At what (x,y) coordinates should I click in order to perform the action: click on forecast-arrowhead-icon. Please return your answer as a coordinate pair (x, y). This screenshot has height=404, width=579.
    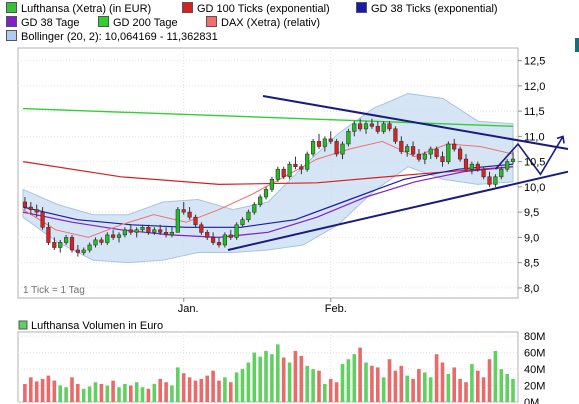
    Looking at the image, I should click on (560, 139).